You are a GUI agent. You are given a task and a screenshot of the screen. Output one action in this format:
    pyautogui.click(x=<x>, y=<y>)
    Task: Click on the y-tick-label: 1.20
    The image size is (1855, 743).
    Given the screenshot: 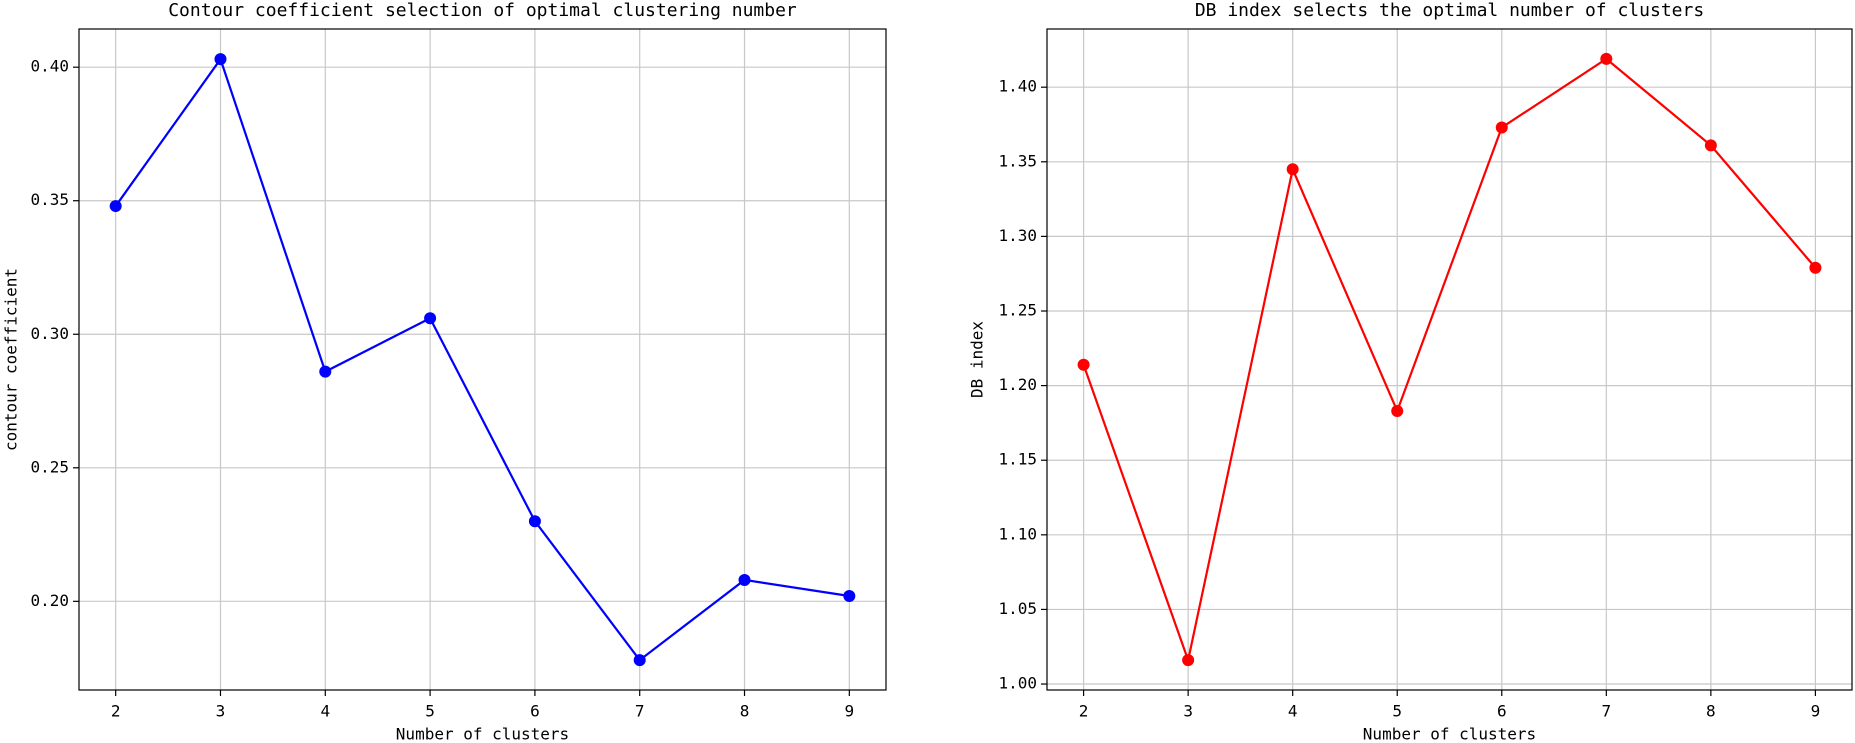 What is the action you would take?
    pyautogui.click(x=1017, y=384)
    